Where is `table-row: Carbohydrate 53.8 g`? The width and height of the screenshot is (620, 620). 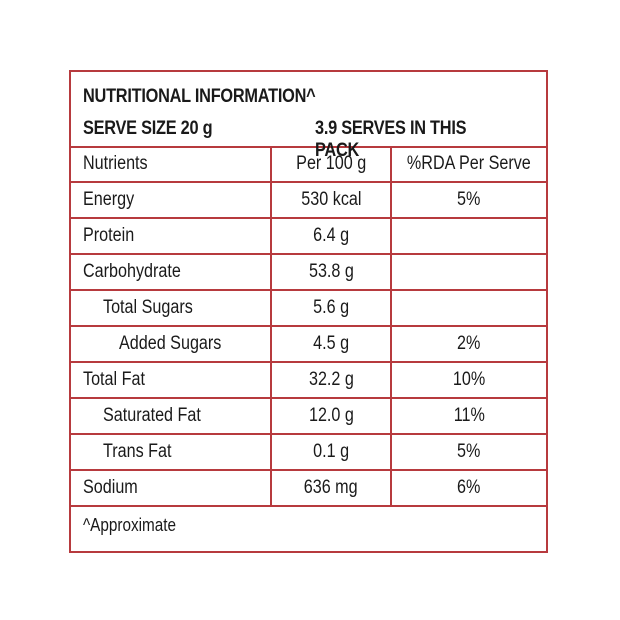
table-row: Carbohydrate 53.8 g is located at coordinates (308, 272).